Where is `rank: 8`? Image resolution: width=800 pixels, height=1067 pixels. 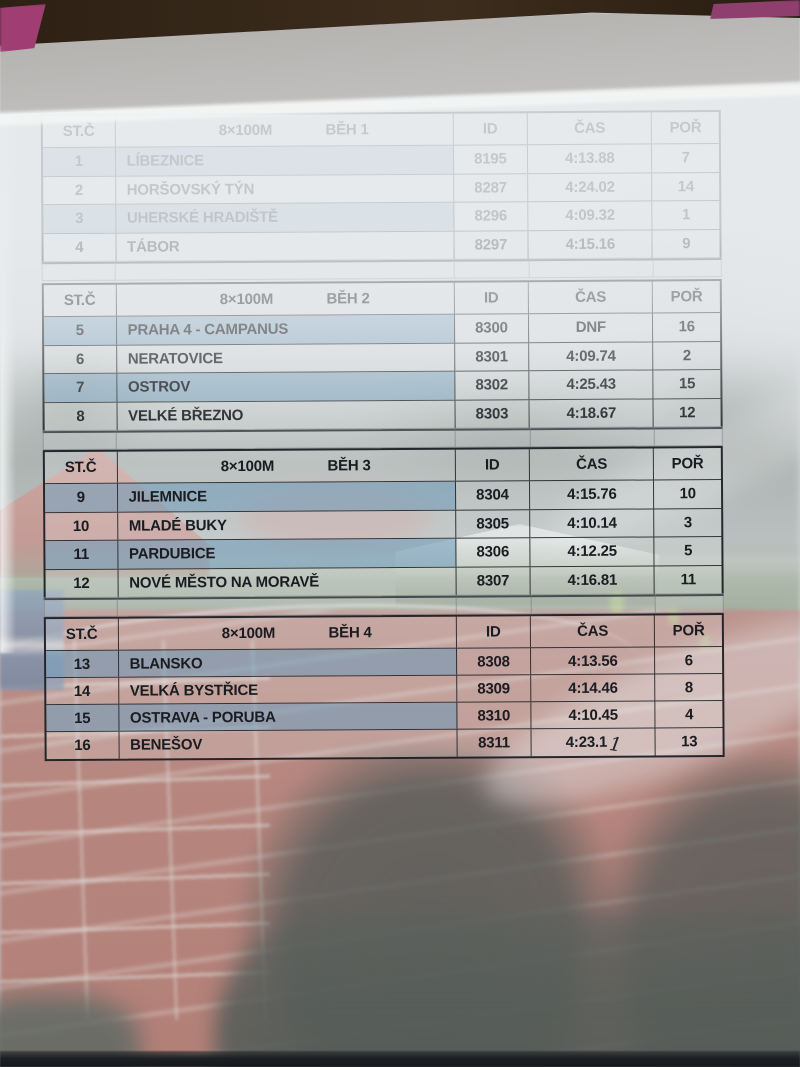
rank: 8 is located at coordinates (689, 687).